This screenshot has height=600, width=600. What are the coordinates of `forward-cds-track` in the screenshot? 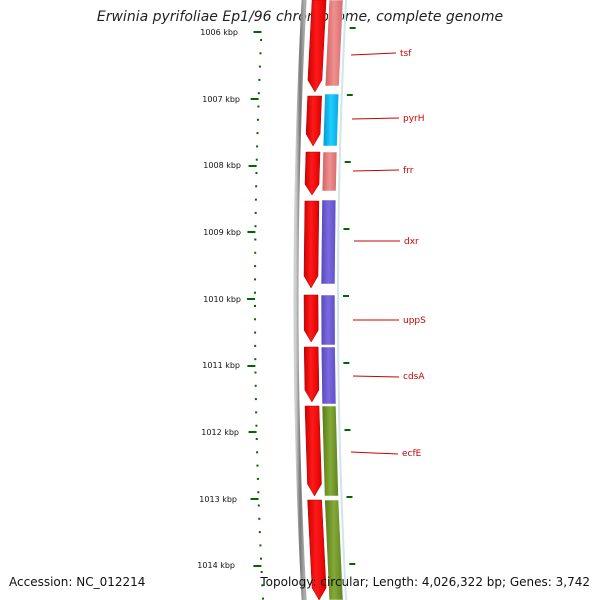 It's located at (315, 300).